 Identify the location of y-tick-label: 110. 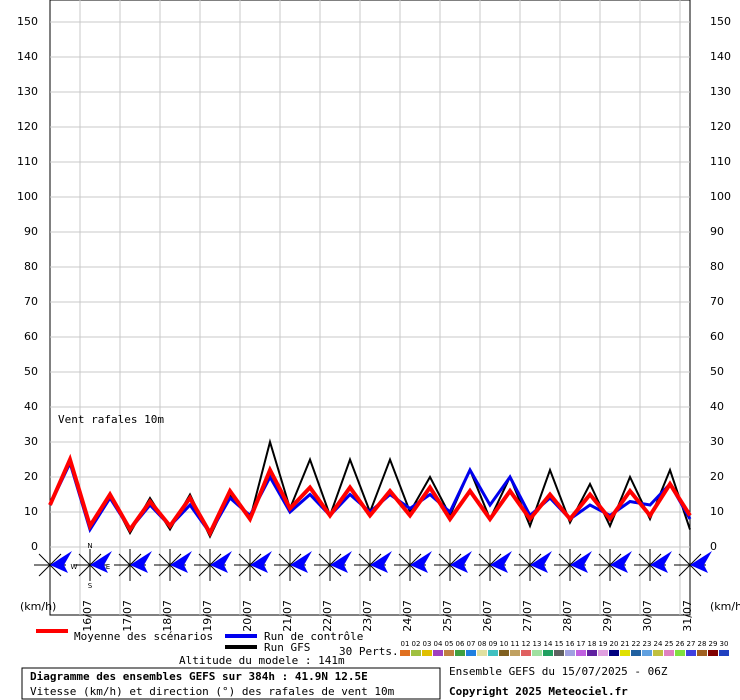
(27, 161).